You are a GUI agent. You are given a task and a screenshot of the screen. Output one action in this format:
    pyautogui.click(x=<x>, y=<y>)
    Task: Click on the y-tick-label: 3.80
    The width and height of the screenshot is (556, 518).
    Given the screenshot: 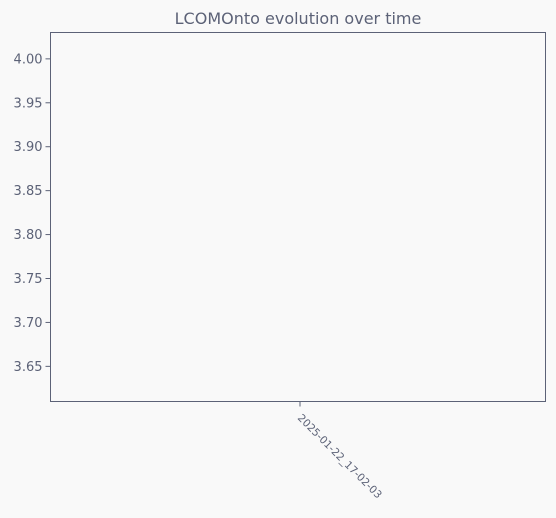 What is the action you would take?
    pyautogui.click(x=28, y=235)
    